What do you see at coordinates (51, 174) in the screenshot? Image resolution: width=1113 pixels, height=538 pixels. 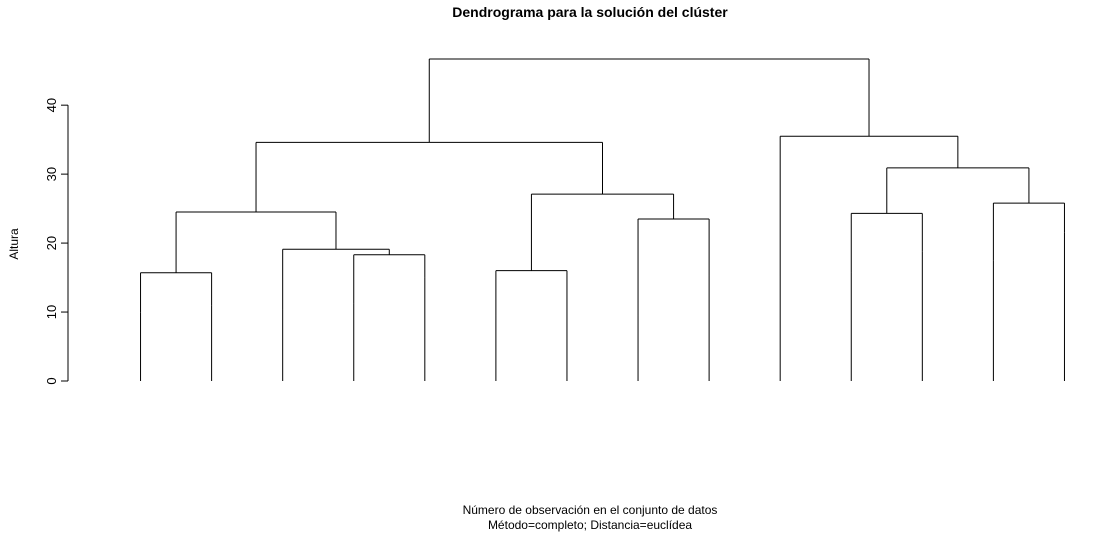 I see `y-tick-label: 30` at bounding box center [51, 174].